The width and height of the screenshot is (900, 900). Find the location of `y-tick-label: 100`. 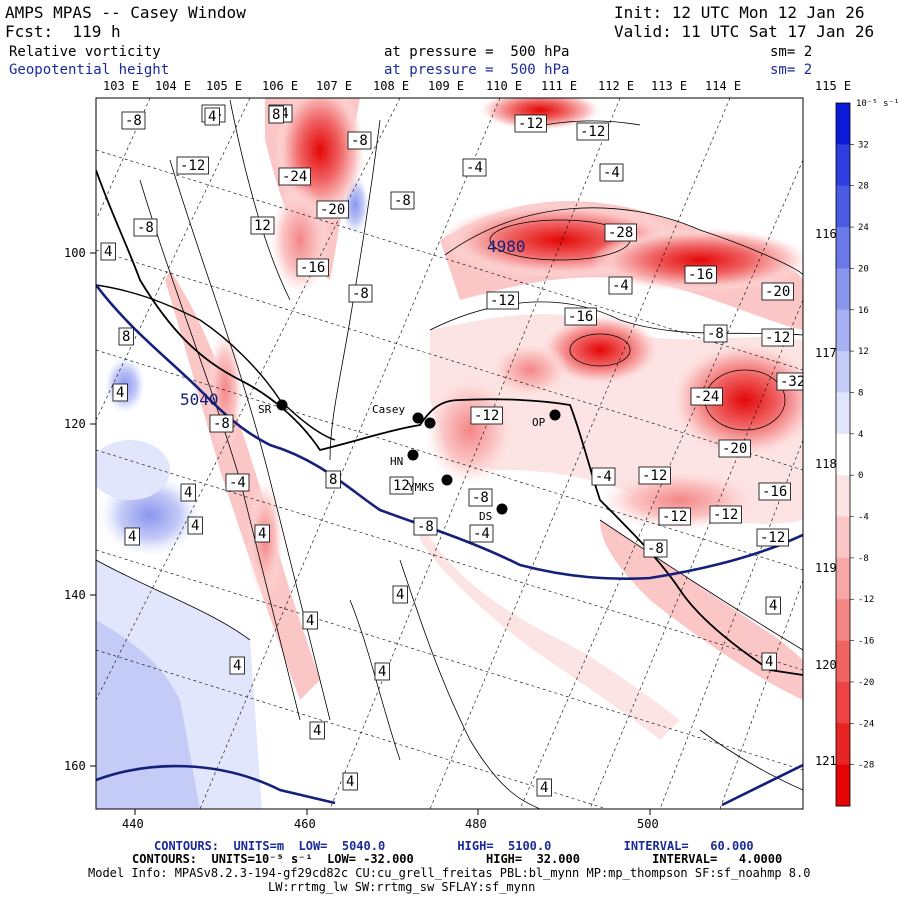

y-tick-label: 100 is located at coordinates (75, 253).